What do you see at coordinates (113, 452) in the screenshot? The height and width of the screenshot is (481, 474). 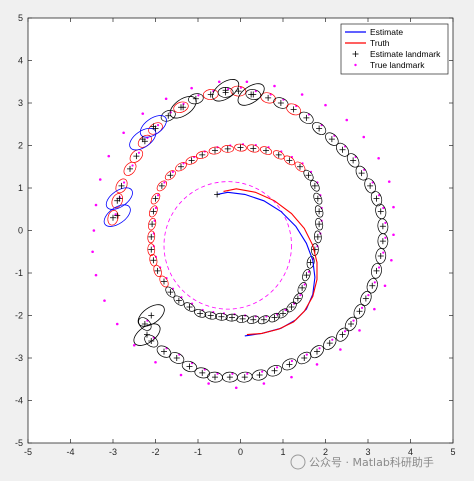 I see `x-tick-label: -3` at bounding box center [113, 452].